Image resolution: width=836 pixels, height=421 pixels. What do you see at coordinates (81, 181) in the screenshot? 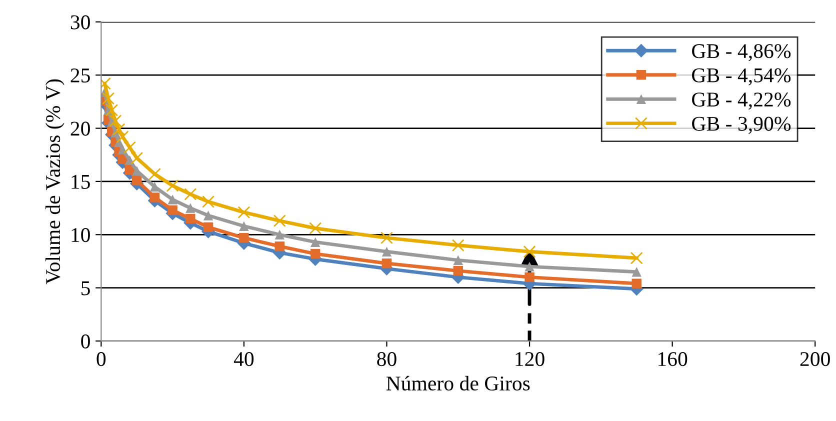
I see `y-tick-label: 15` at bounding box center [81, 181].